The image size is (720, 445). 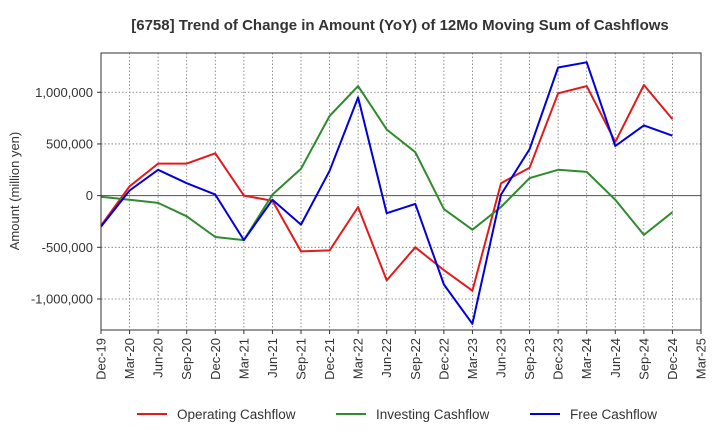 What do you see at coordinates (158, 358) in the screenshot?
I see `x-tick-label: Jun-20` at bounding box center [158, 358].